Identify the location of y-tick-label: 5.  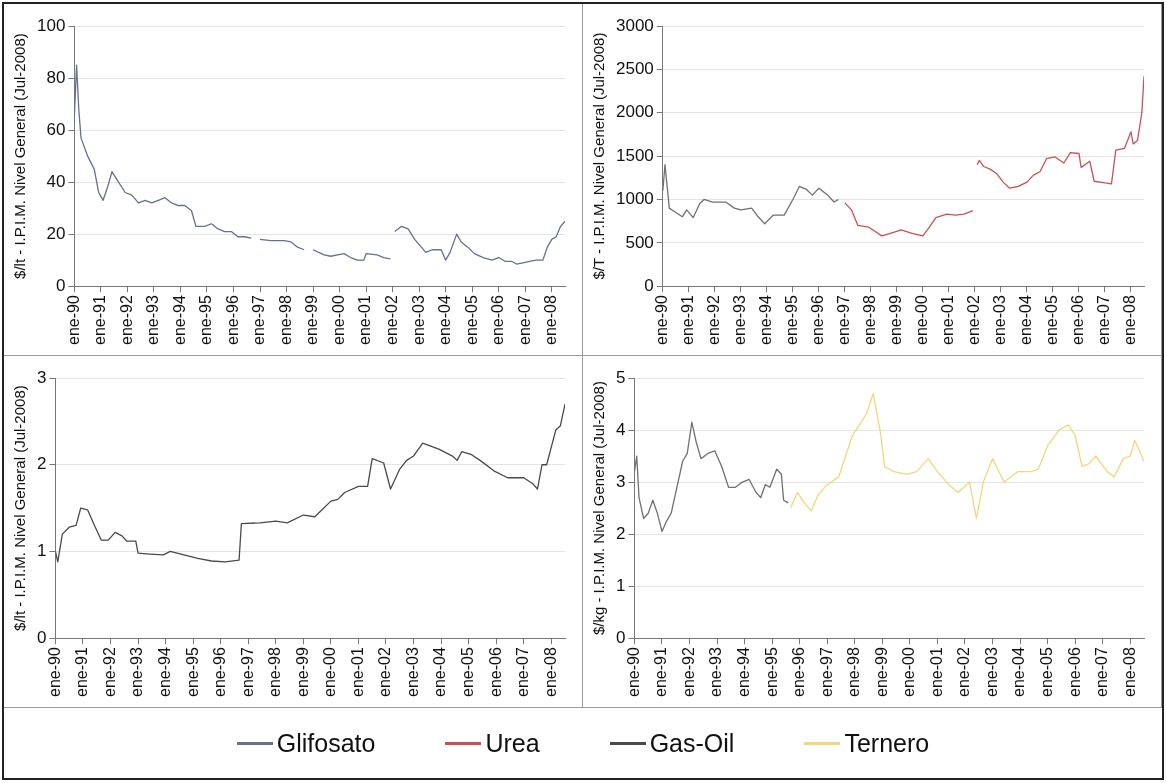
(620, 377).